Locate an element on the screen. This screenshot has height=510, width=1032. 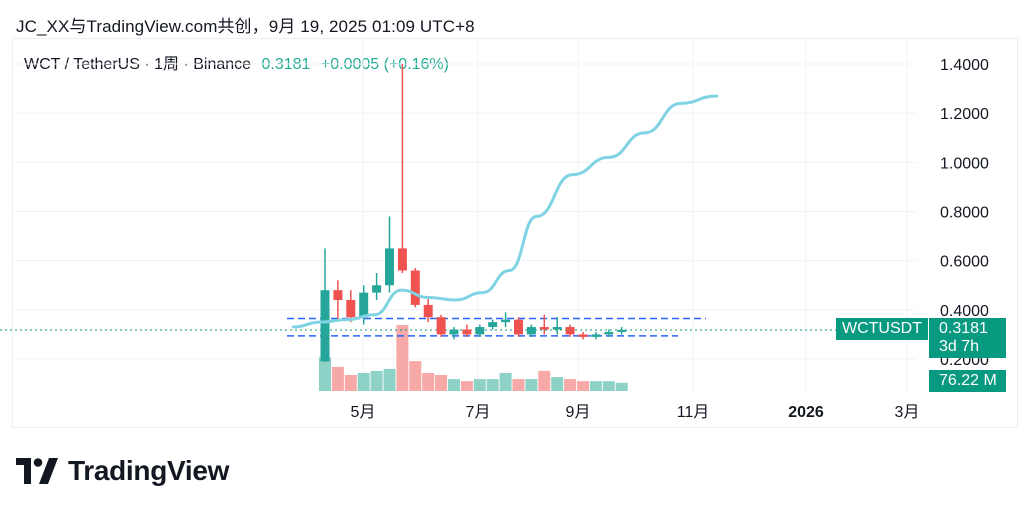
last-price-value: 0.3181 is located at coordinates (963, 328).